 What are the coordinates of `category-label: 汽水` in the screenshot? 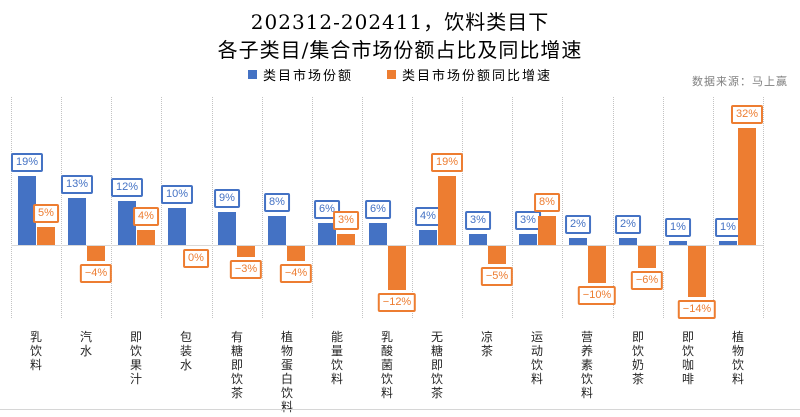 It's located at (85, 344).